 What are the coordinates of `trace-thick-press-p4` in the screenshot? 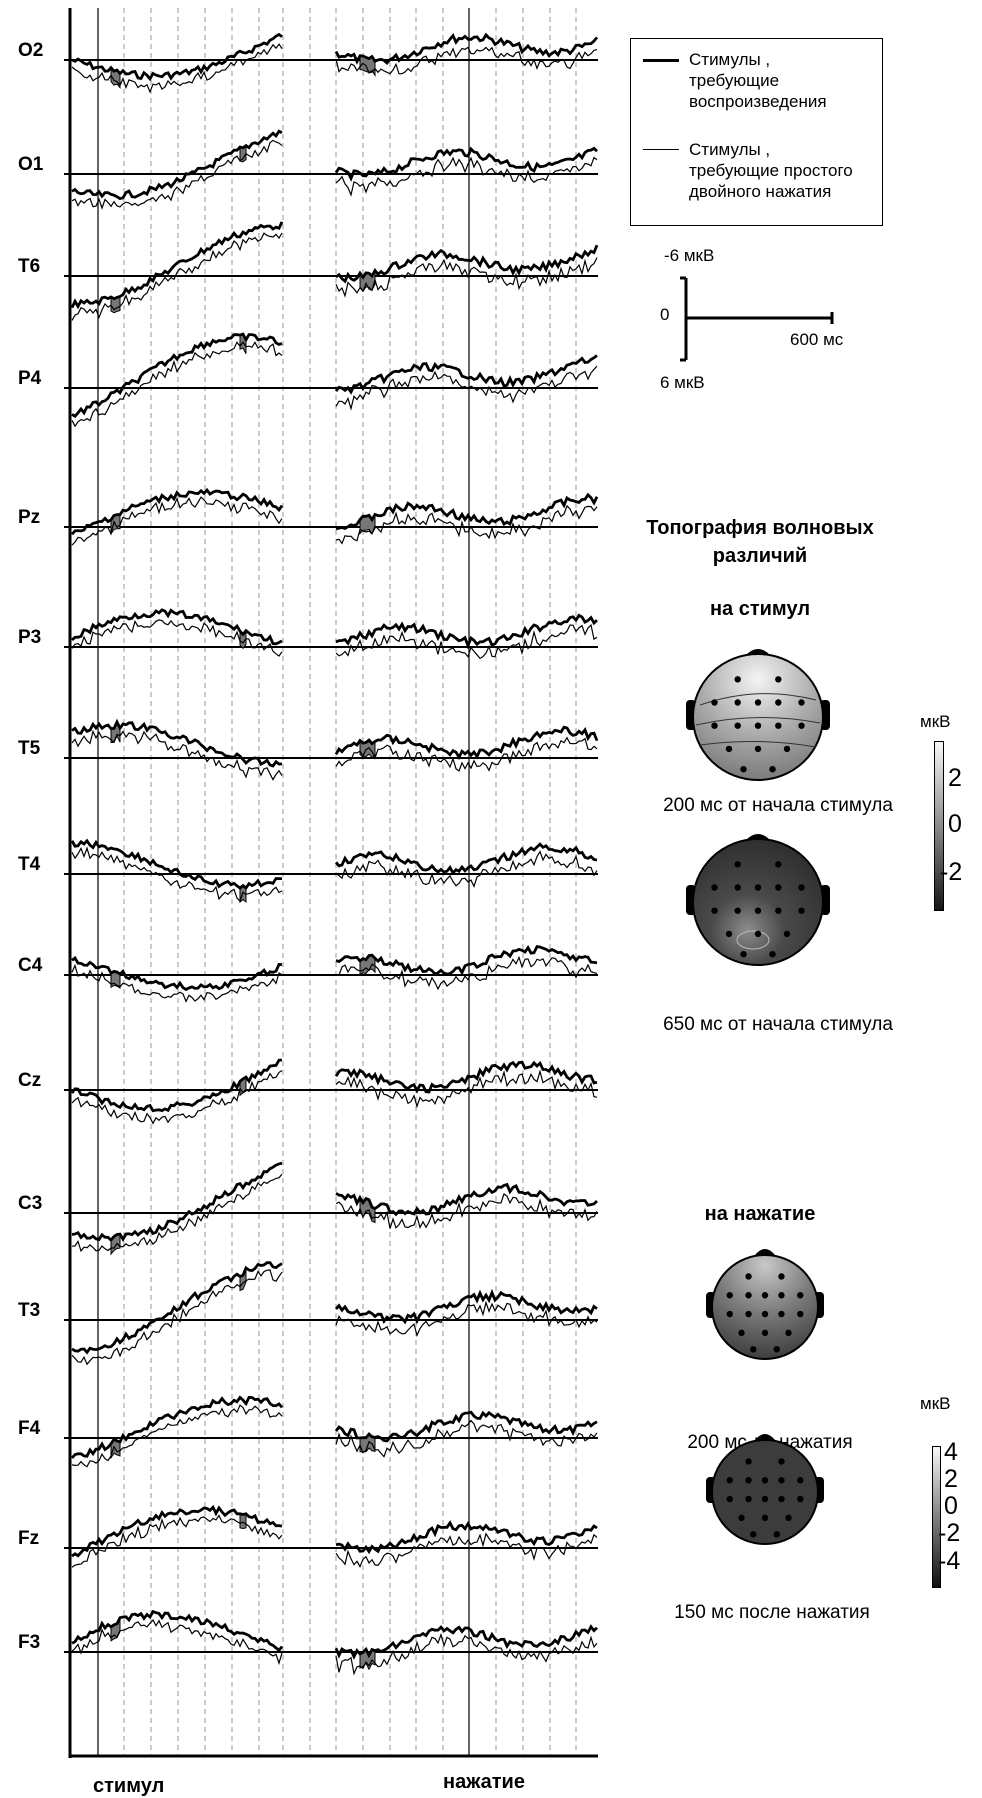 It's located at (466, 374).